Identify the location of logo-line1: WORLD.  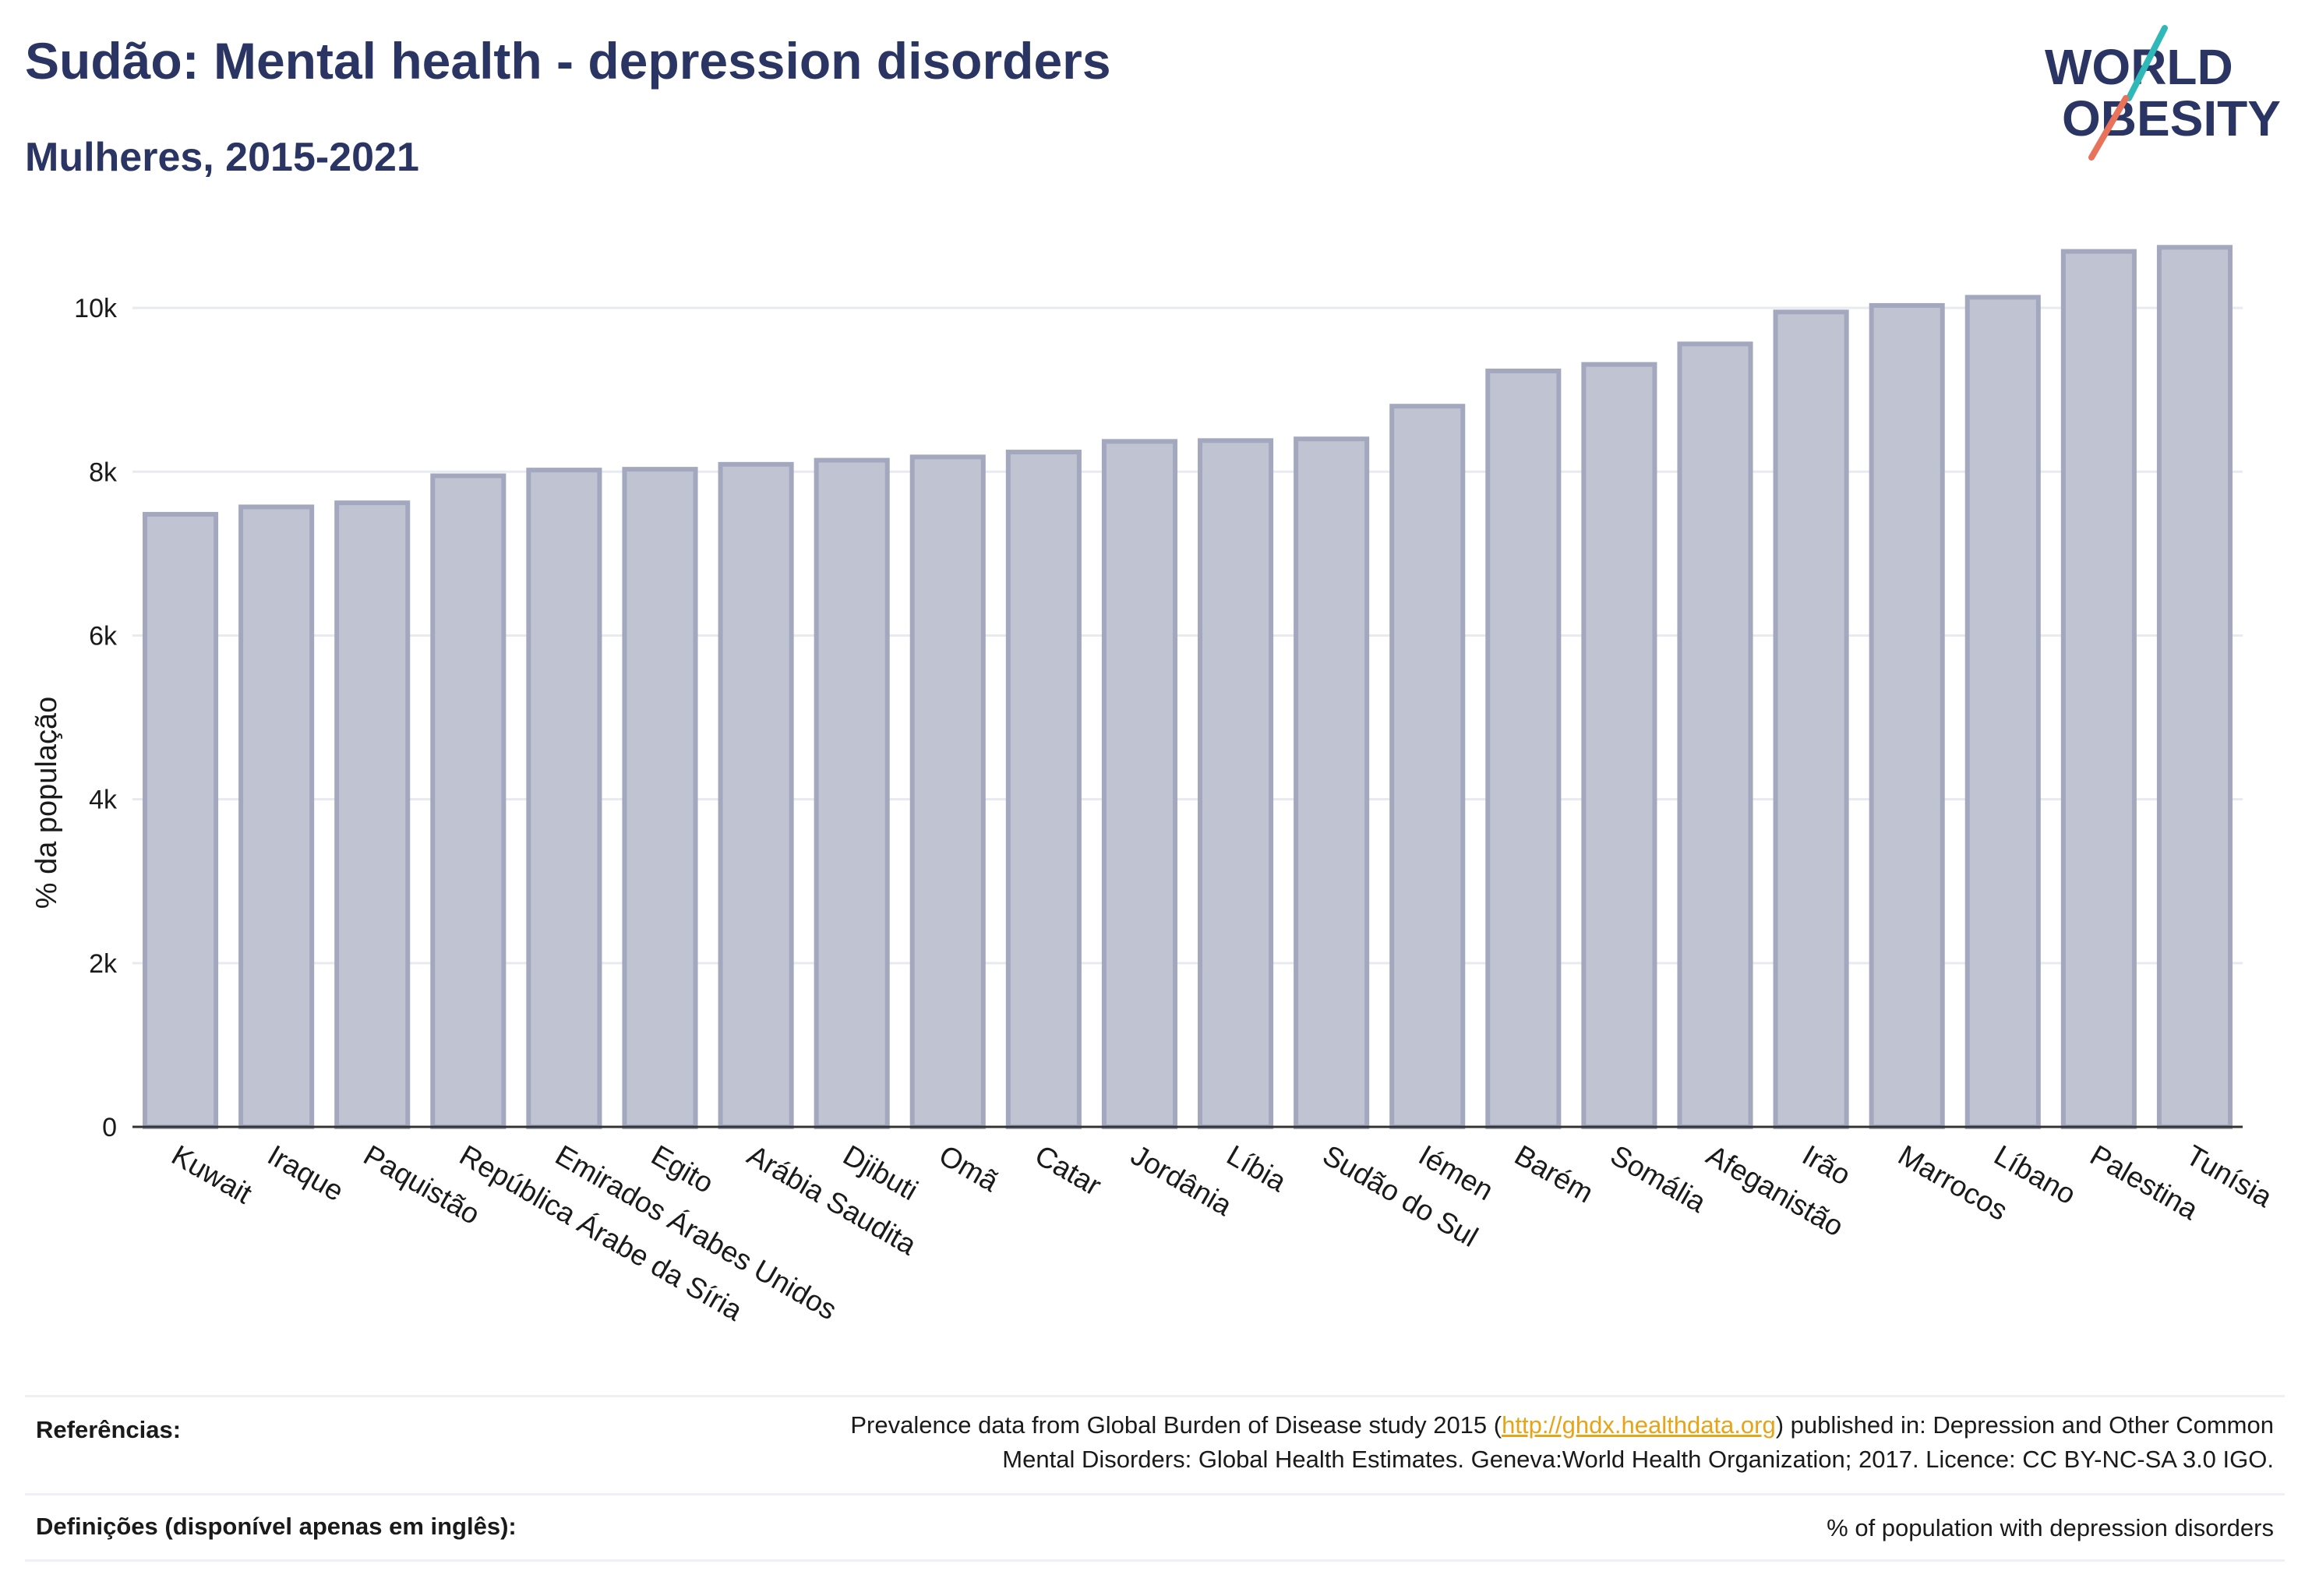
(2139, 67).